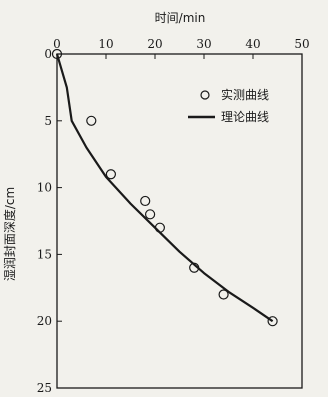  What do you see at coordinates (181, 48) in the screenshot?
I see `x-axis-ticks: 0 10 20 30 40 50` at bounding box center [181, 48].